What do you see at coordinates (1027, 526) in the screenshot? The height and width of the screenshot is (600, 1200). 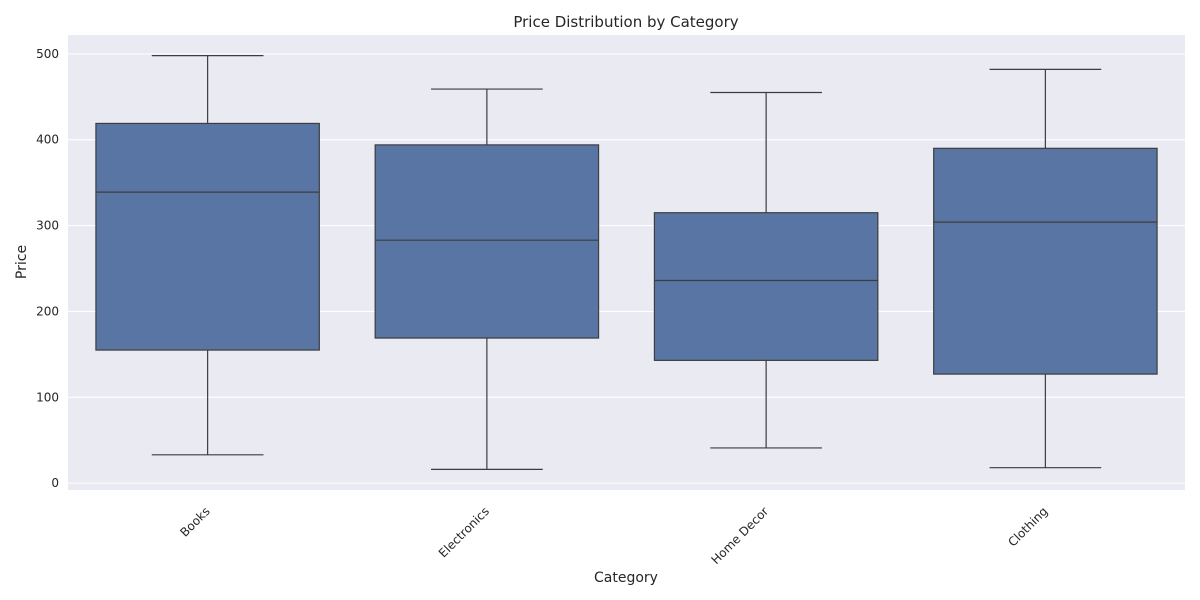 I see `x-tick-label: Clothing` at bounding box center [1027, 526].